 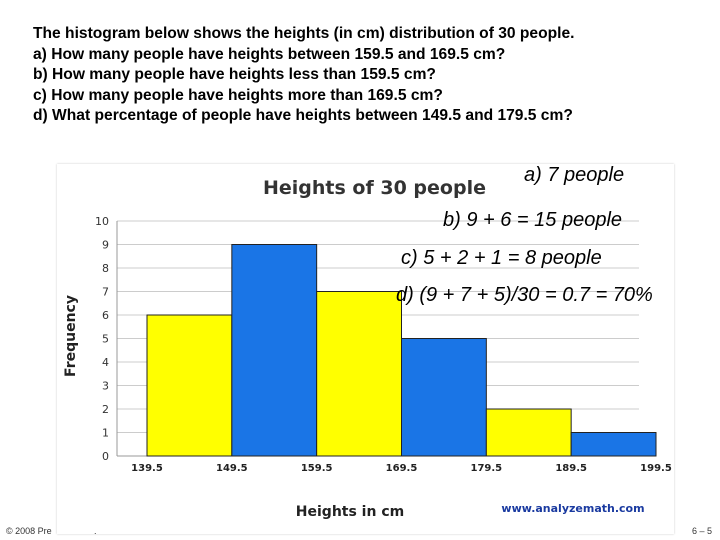 I want to click on y-tick-label: 7, so click(x=105, y=292).